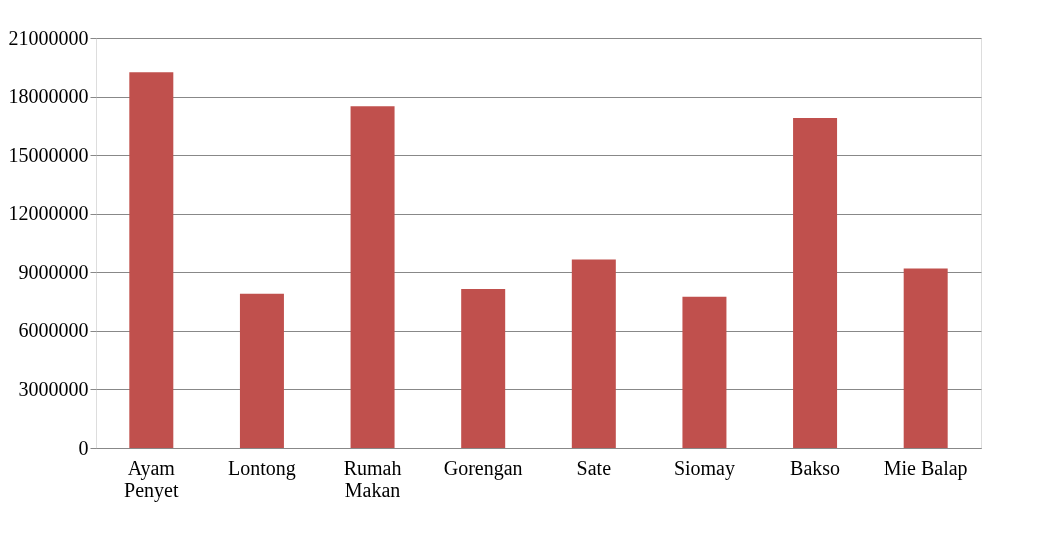  What do you see at coordinates (83, 447) in the screenshot?
I see `y-tick-label: 0` at bounding box center [83, 447].